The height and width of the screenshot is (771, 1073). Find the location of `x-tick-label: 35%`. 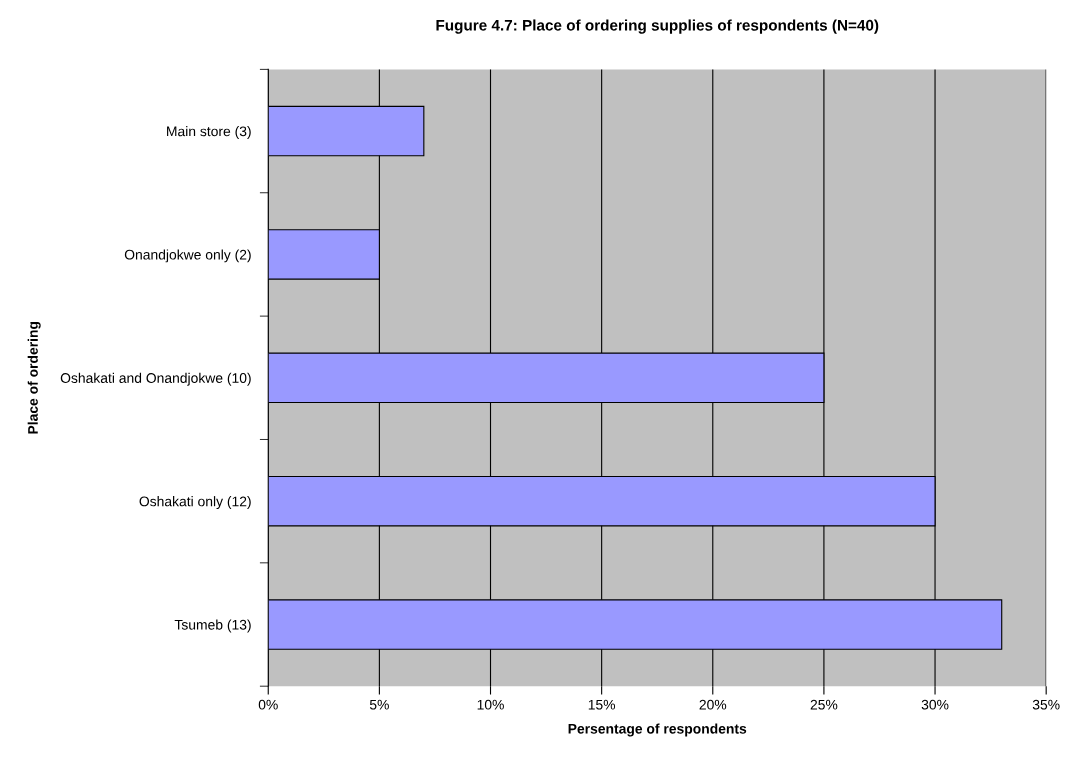

x-tick-label: 35% is located at coordinates (1046, 704).